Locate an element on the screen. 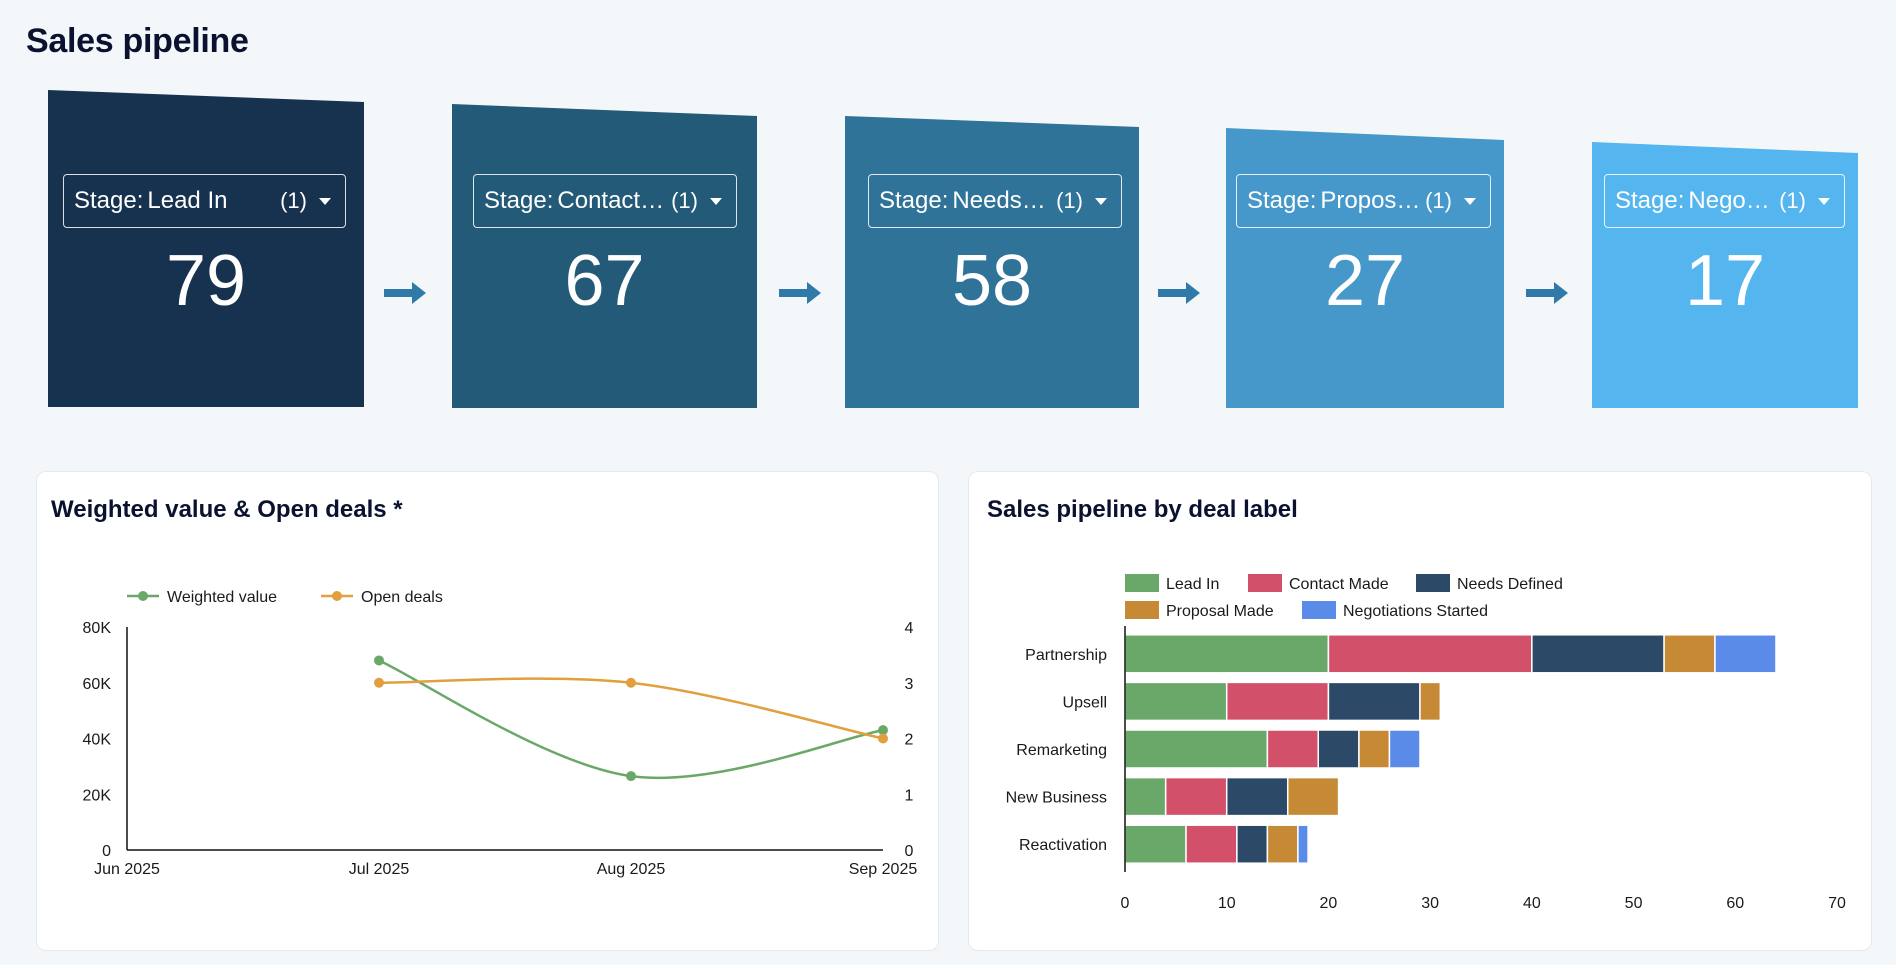 The width and height of the screenshot is (1896, 965). y-right-tick-label: 3 is located at coordinates (909, 684).